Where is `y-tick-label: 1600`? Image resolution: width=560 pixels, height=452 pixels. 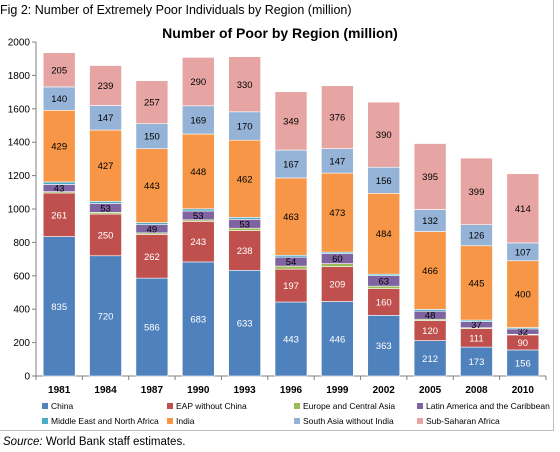
y-tick-label: 1600 is located at coordinates (19, 109).